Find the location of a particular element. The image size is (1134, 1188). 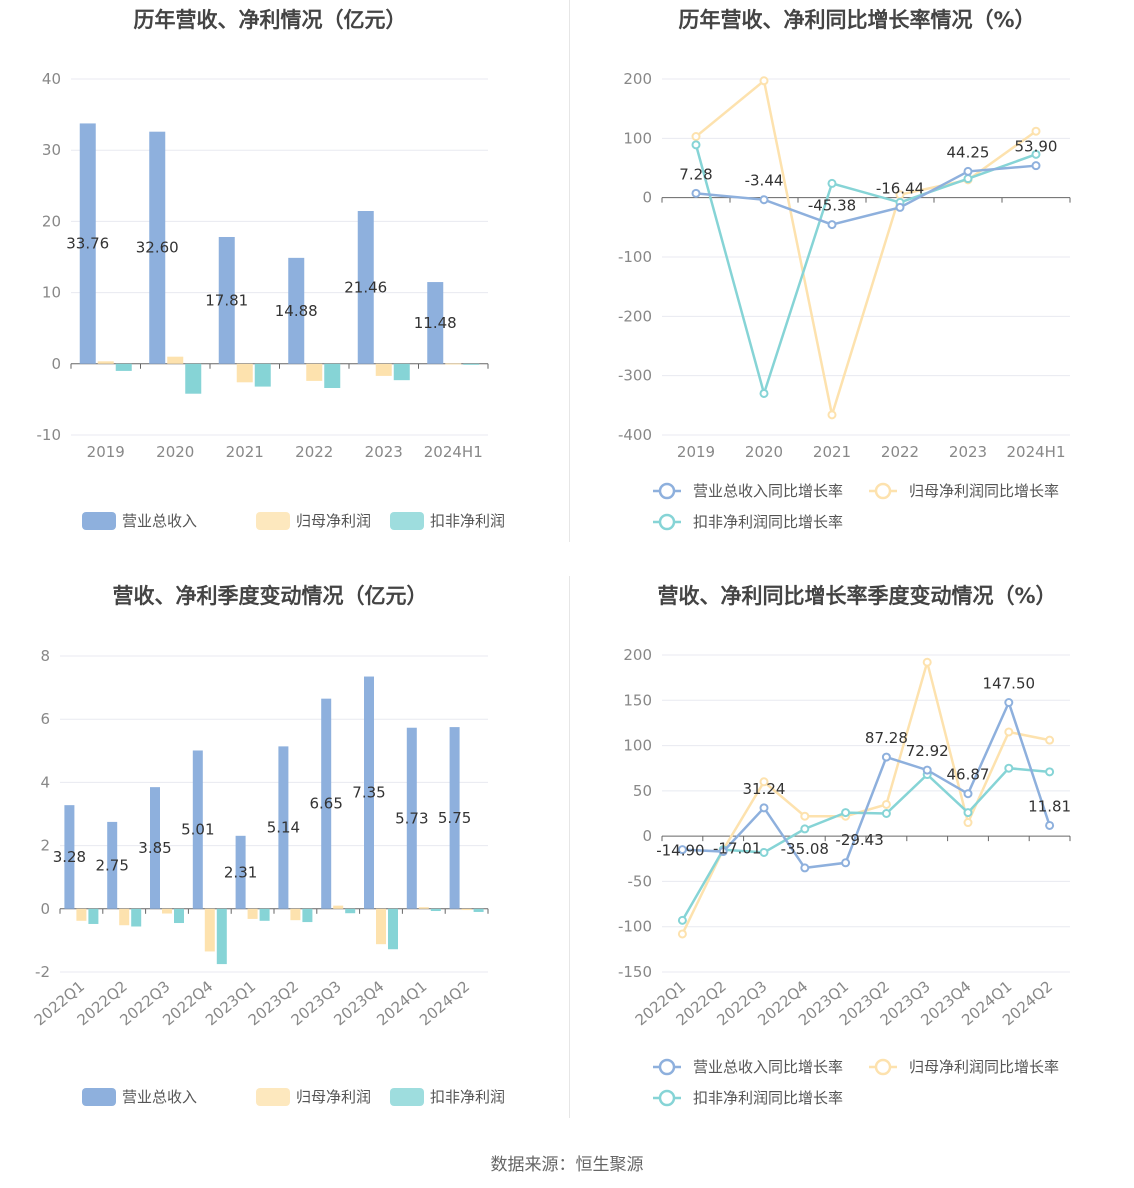

line-data-label: 72.92 is located at coordinates (927, 751).